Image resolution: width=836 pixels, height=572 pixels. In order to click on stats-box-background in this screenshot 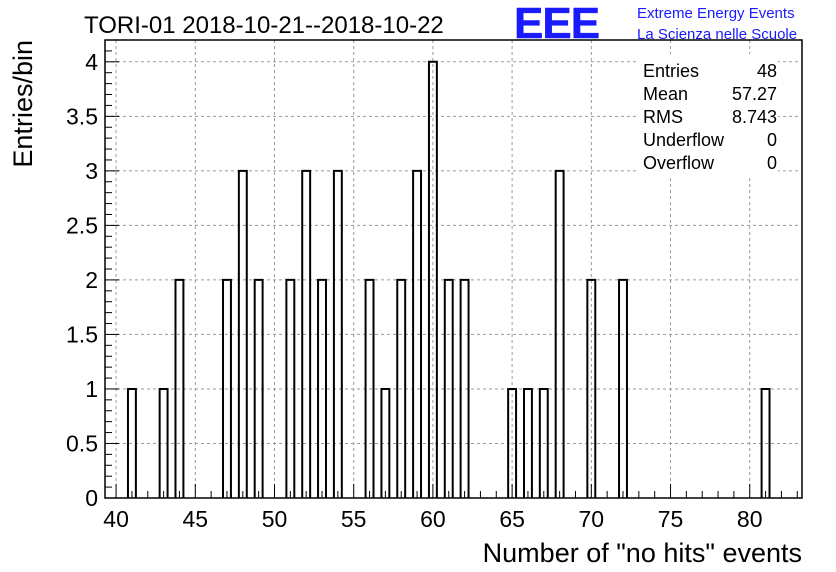, I will do `click(707, 115)`.